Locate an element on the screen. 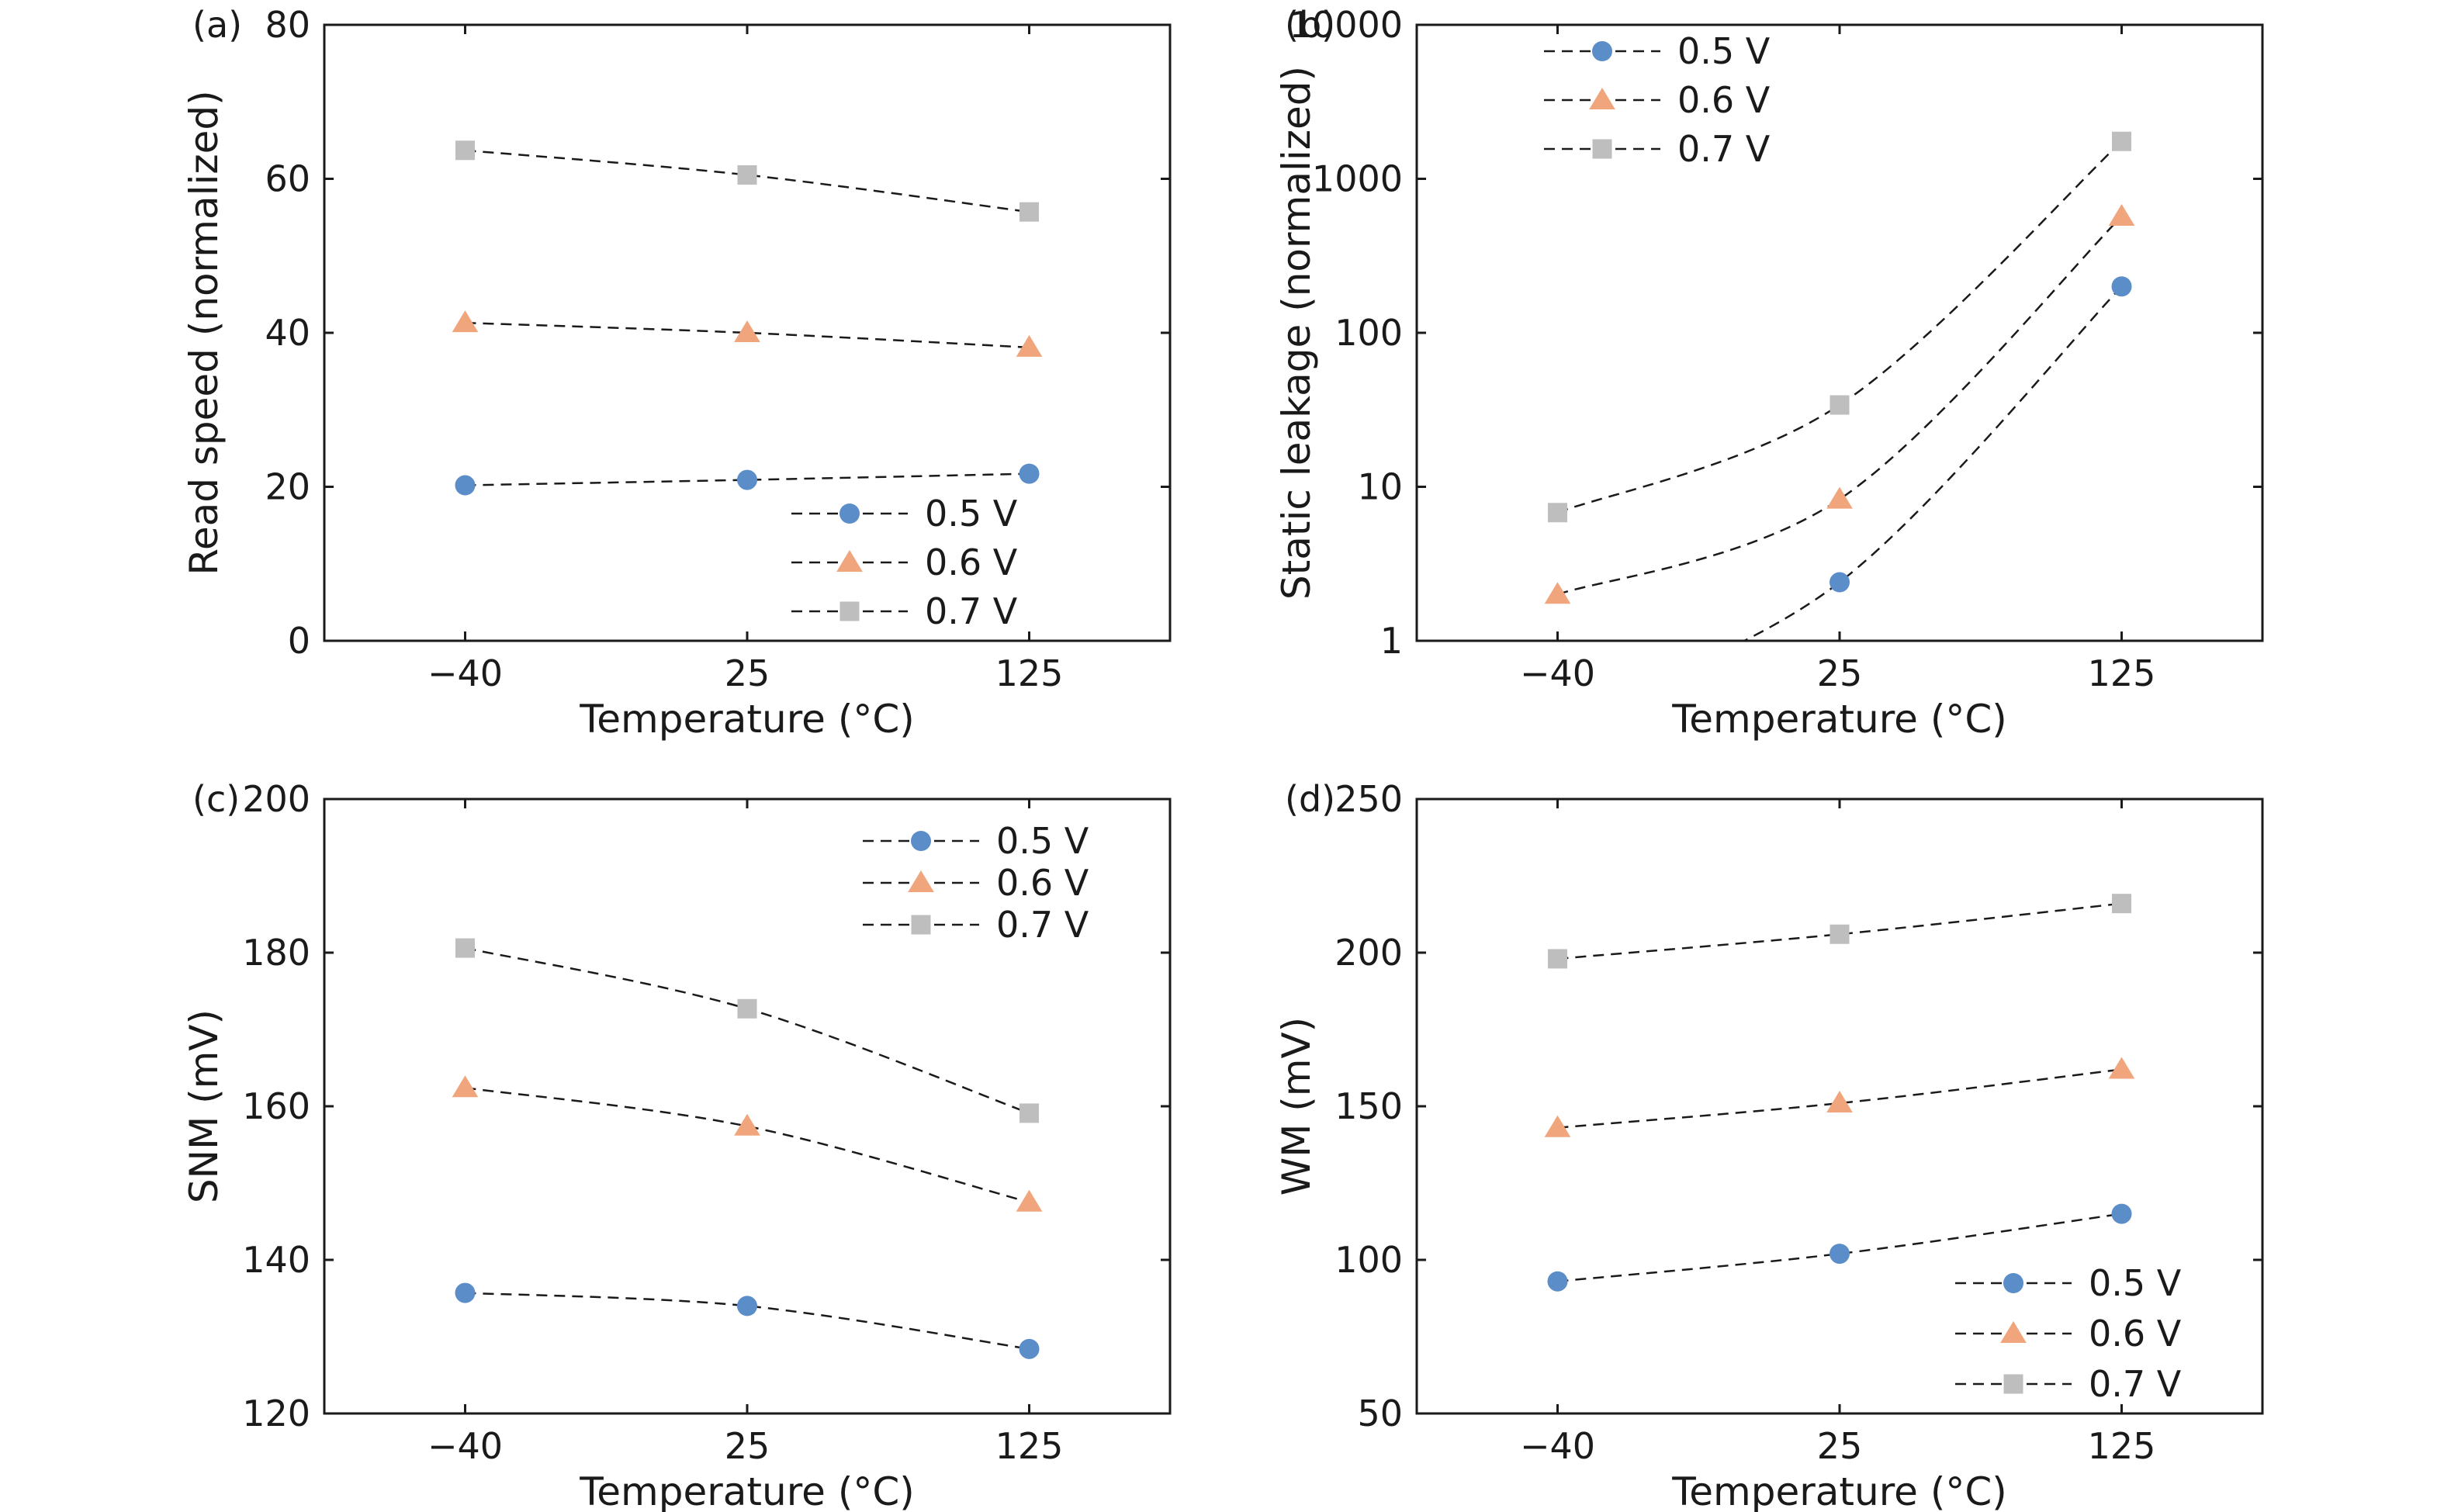 The width and height of the screenshot is (2444, 1512). y-tick-label: 60 is located at coordinates (287, 179).